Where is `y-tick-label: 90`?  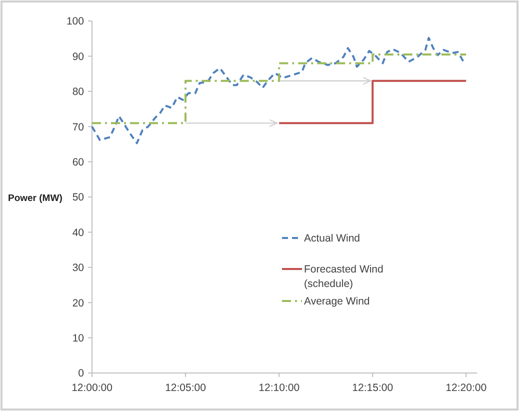
y-tick-label: 90 is located at coordinates (78, 56).